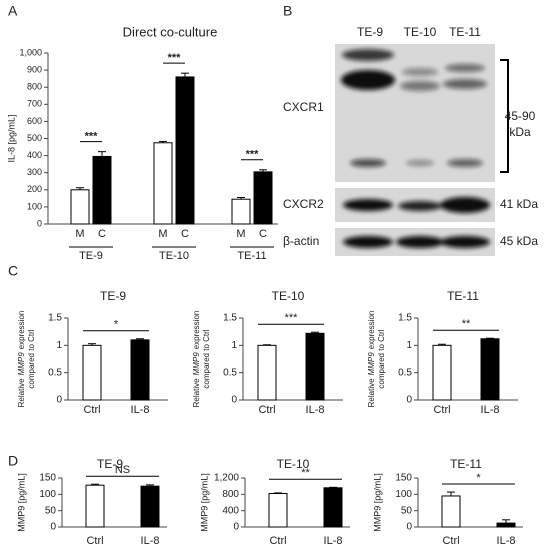 The image size is (548, 550). What do you see at coordinates (30, 52) in the screenshot?
I see `y-tick-label: 1,000` at bounding box center [30, 52].